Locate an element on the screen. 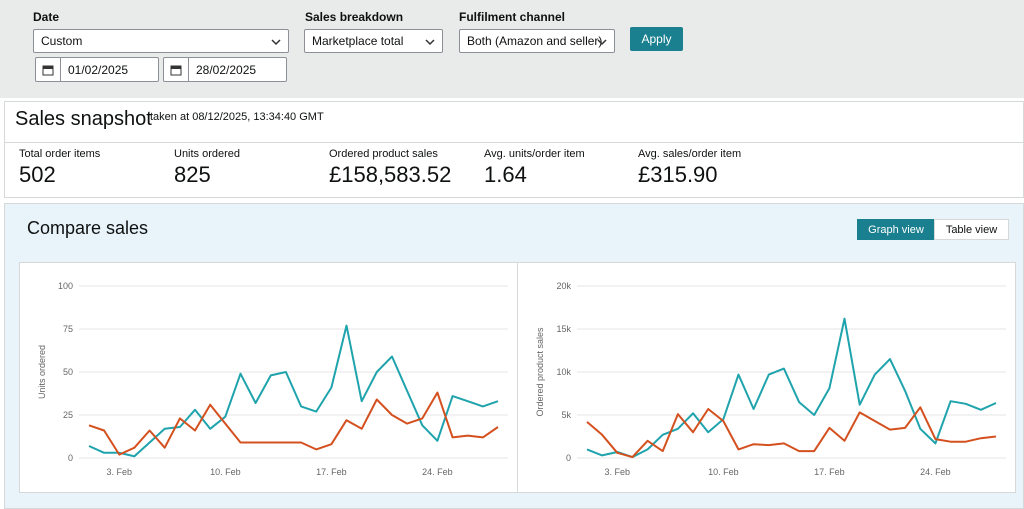  metric-label: Units ordered is located at coordinates (207, 154).